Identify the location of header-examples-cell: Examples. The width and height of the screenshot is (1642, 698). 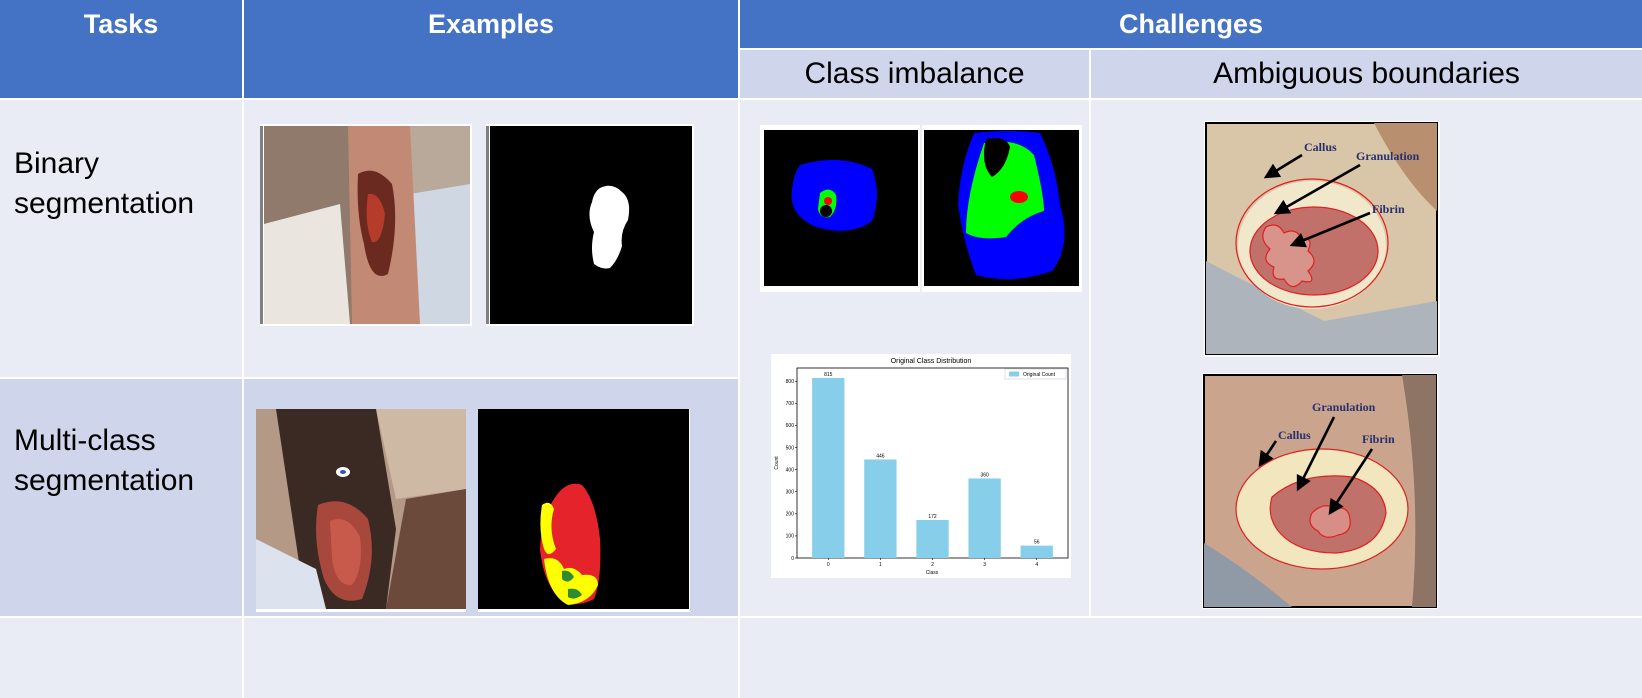
(491, 49).